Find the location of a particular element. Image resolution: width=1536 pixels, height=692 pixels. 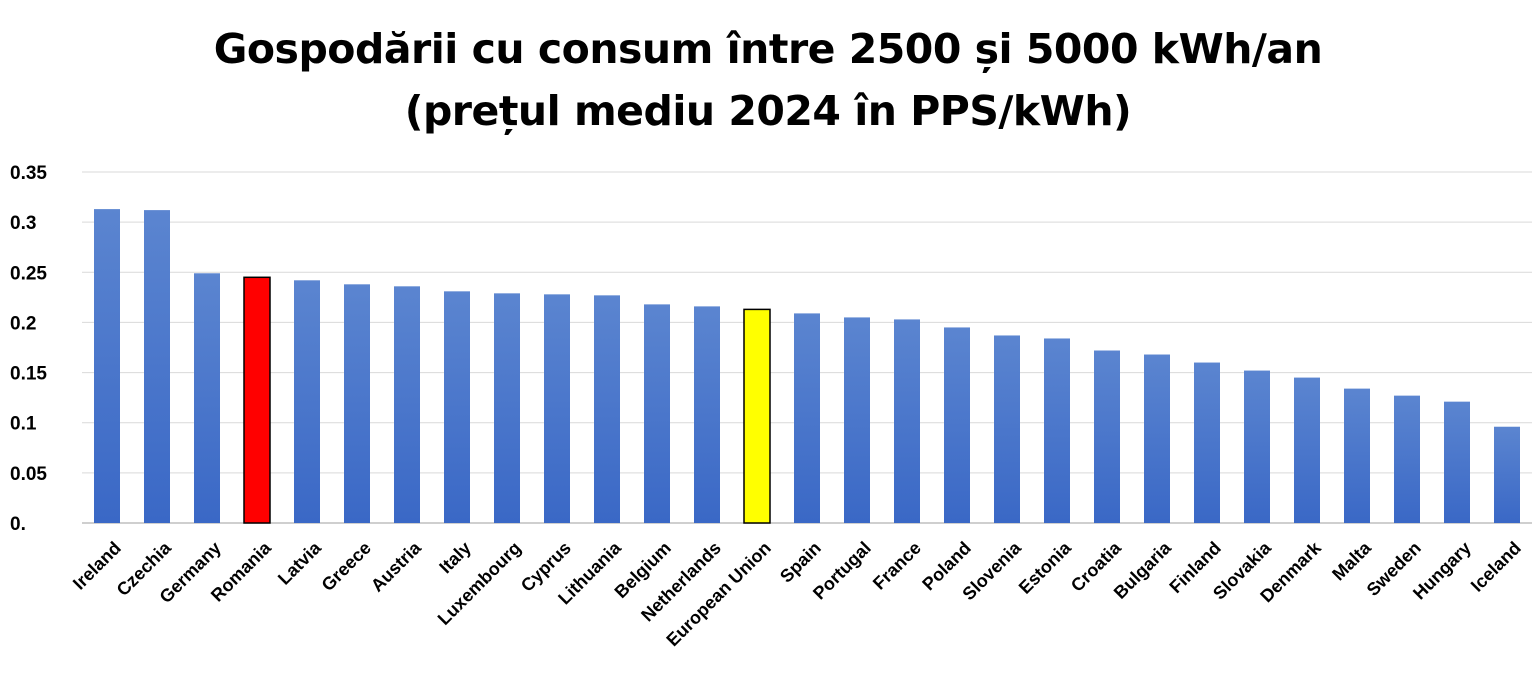

y-tick-label: 0.3 is located at coordinates (23, 223).